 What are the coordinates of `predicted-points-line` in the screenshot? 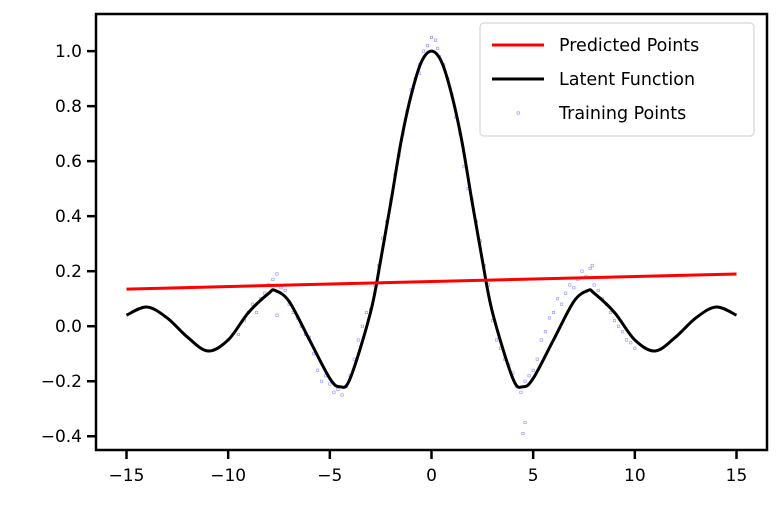 It's located at (431, 281).